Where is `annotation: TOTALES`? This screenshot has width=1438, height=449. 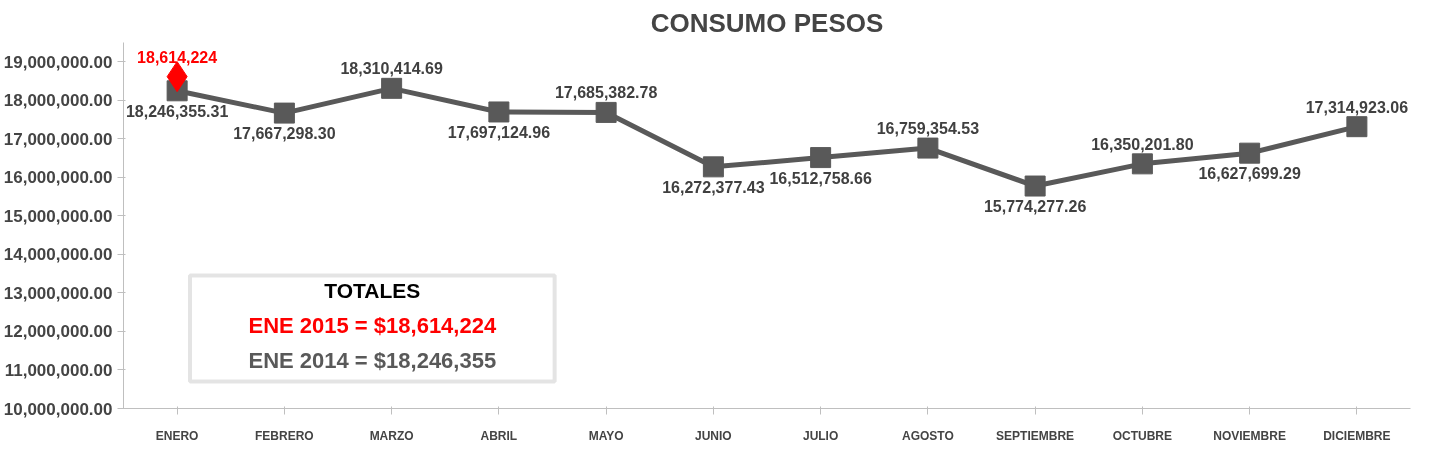
annotation: TOTALES is located at coordinates (372, 291).